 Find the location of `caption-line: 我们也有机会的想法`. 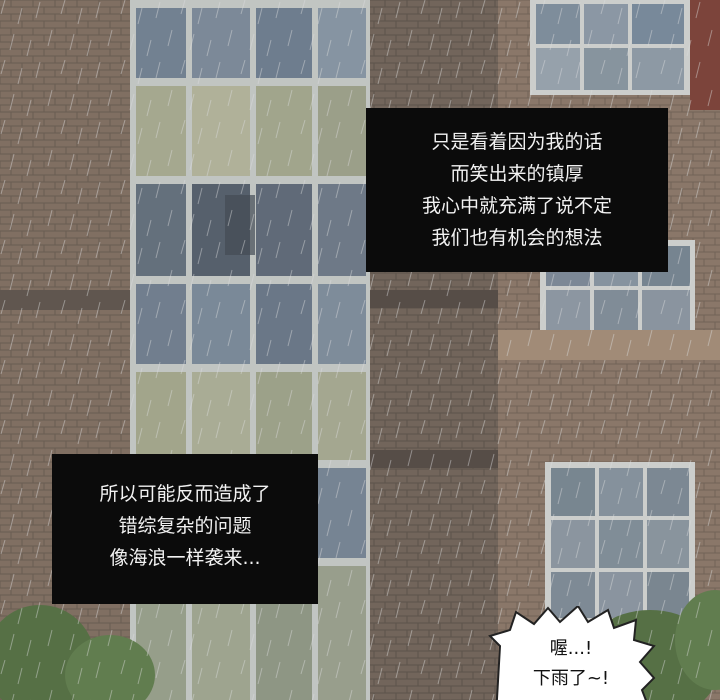

caption-line: 我们也有机会的想法 is located at coordinates (517, 238).